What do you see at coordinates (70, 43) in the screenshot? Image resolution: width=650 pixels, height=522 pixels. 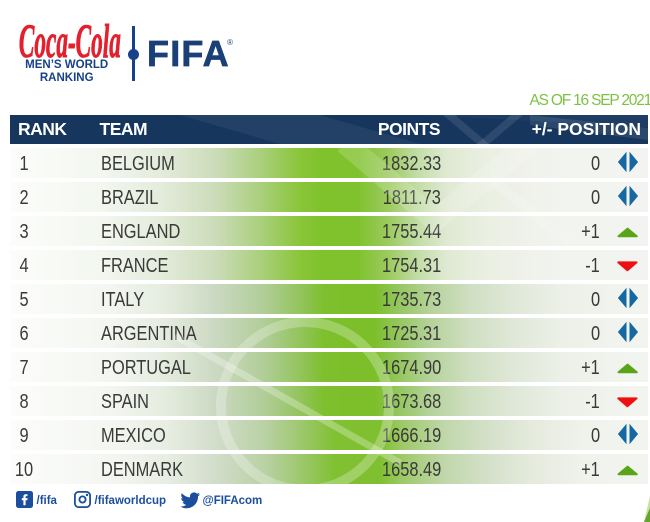 I see `svg-text: Coca-Cola` at bounding box center [70, 43].